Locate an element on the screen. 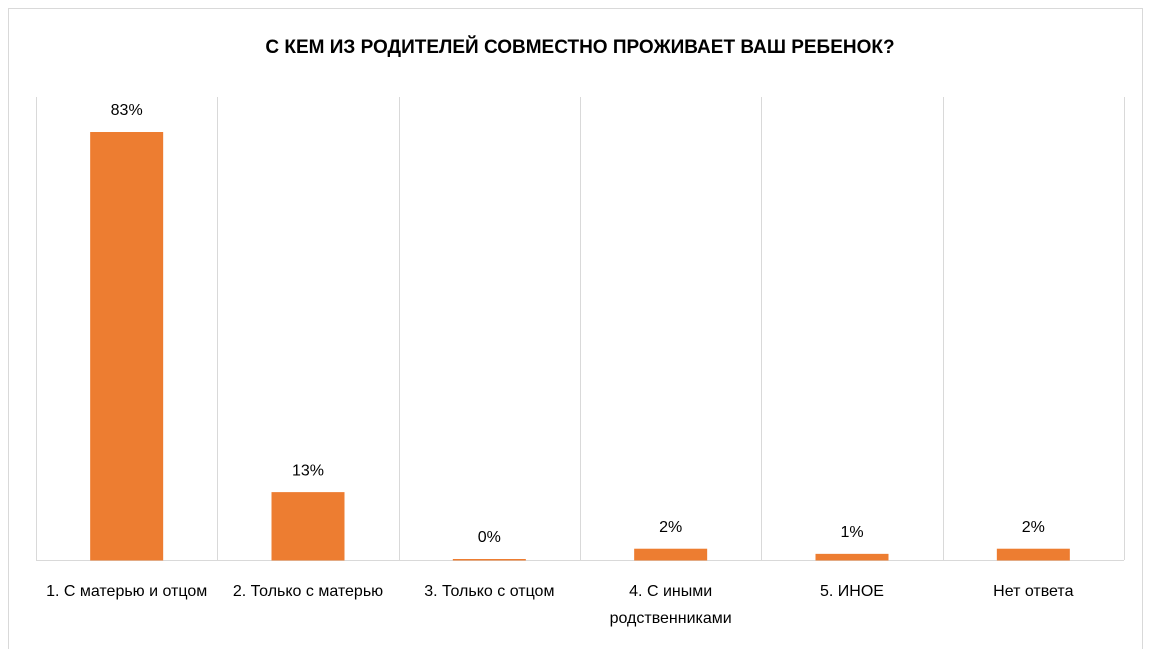  x-tick-label: Нет ответа is located at coordinates (1033, 591).